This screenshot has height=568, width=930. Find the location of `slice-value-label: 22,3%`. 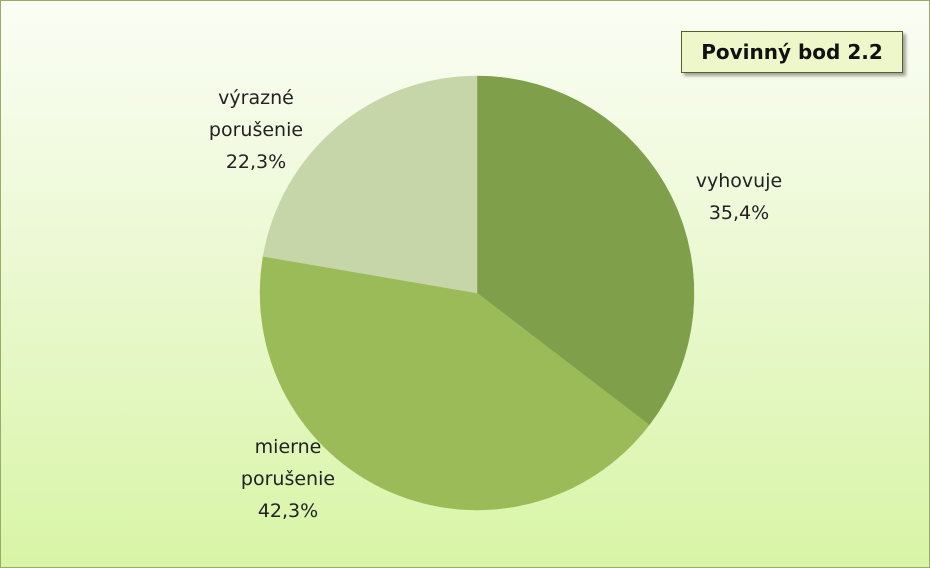

slice-value-label: 22,3% is located at coordinates (256, 162).